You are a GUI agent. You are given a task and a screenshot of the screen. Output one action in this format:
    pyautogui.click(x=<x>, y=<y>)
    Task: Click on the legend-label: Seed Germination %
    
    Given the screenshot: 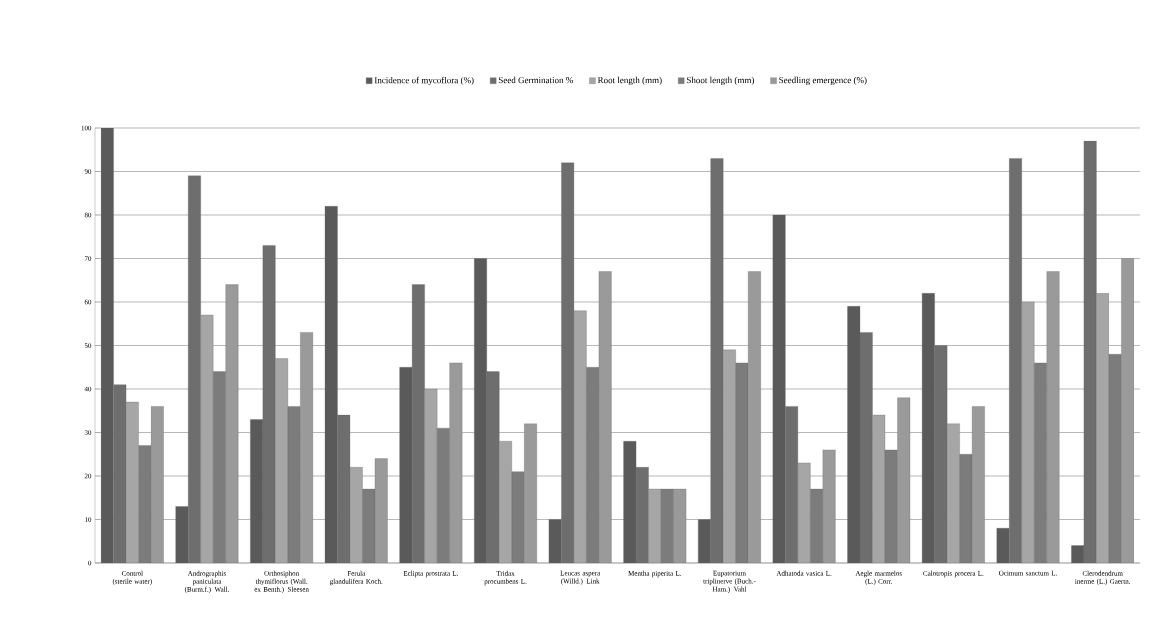 What is the action you would take?
    pyautogui.click(x=535, y=80)
    